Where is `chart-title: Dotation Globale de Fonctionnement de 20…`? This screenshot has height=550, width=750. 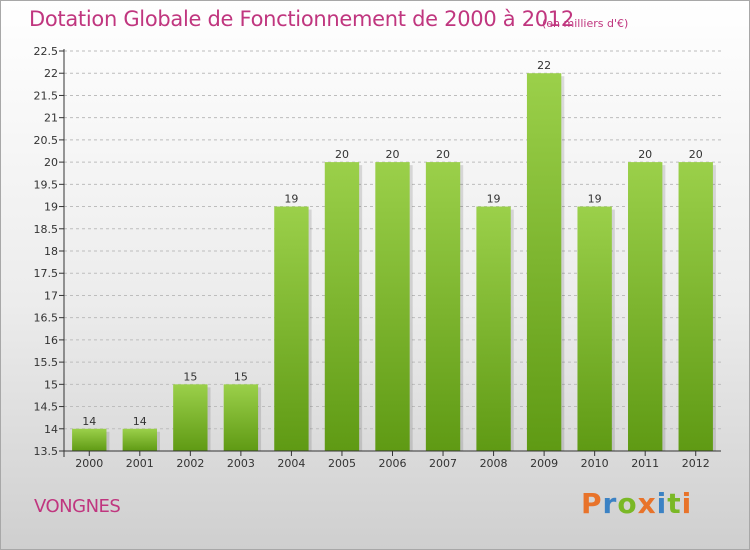
chart-title: Dotation Globale de Fonctionnement de 20… is located at coordinates (301, 19).